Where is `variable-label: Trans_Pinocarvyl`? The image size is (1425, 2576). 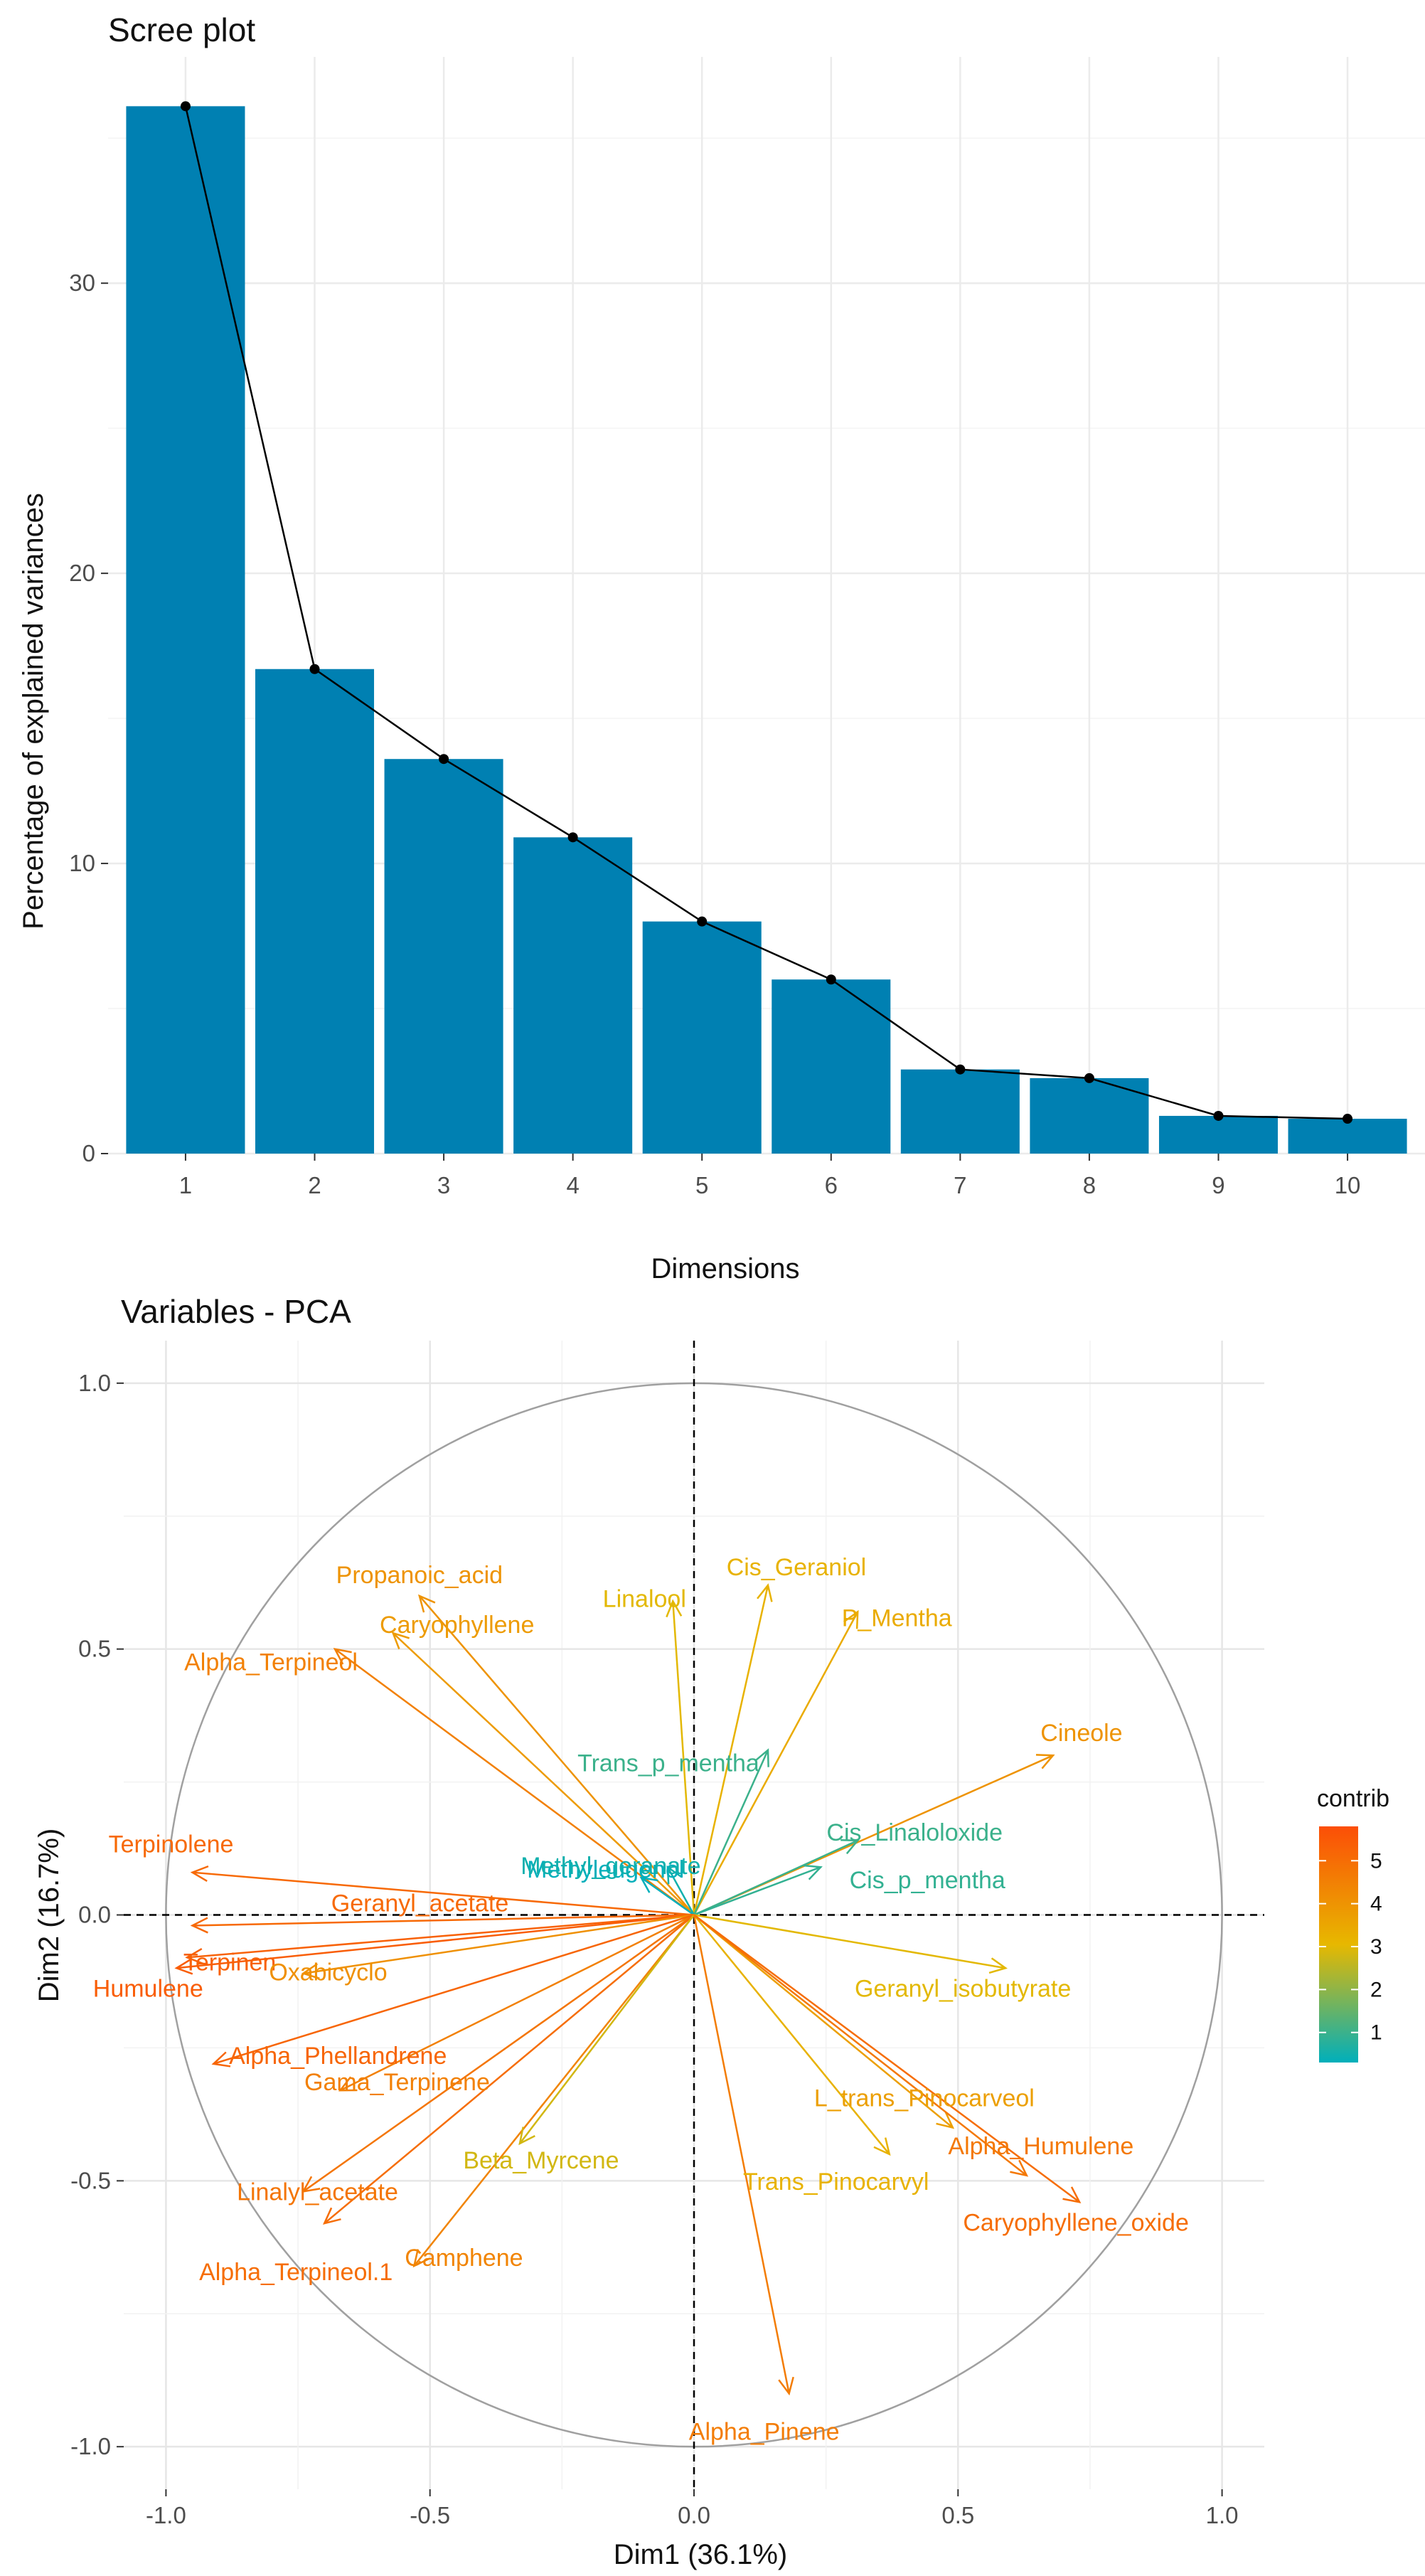
variable-label: Trans_Pinocarvyl is located at coordinates (836, 2182).